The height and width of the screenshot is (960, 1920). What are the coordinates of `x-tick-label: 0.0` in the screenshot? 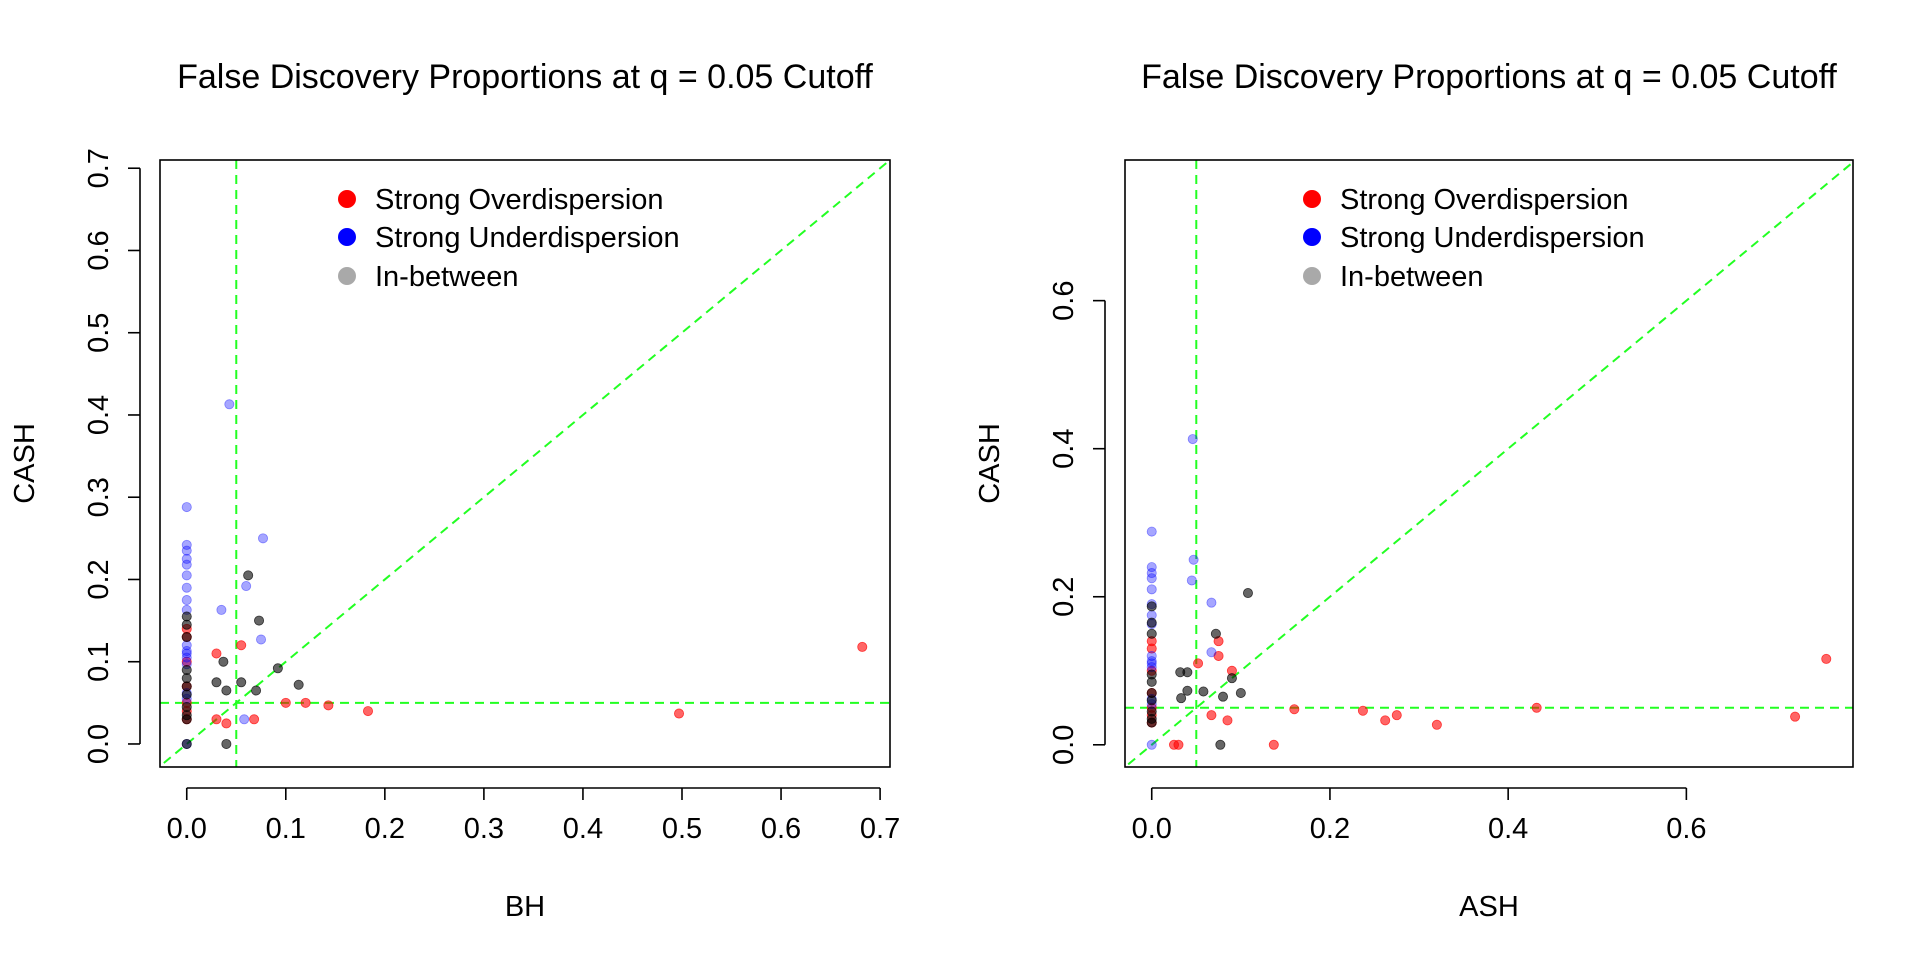 It's located at (1152, 829).